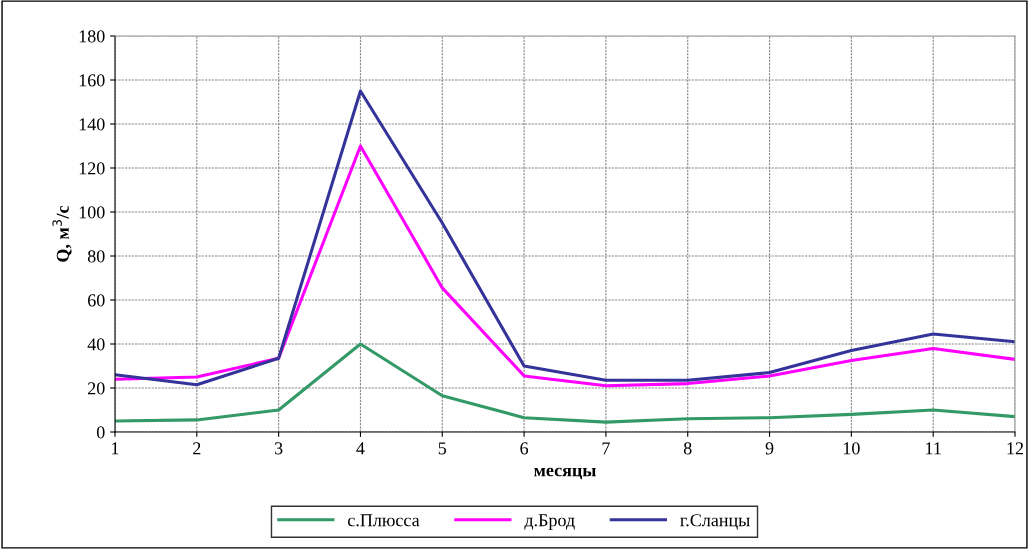 The height and width of the screenshot is (549, 1029). Describe the element at coordinates (565, 383) in the screenshot. I see `line-series` at that location.